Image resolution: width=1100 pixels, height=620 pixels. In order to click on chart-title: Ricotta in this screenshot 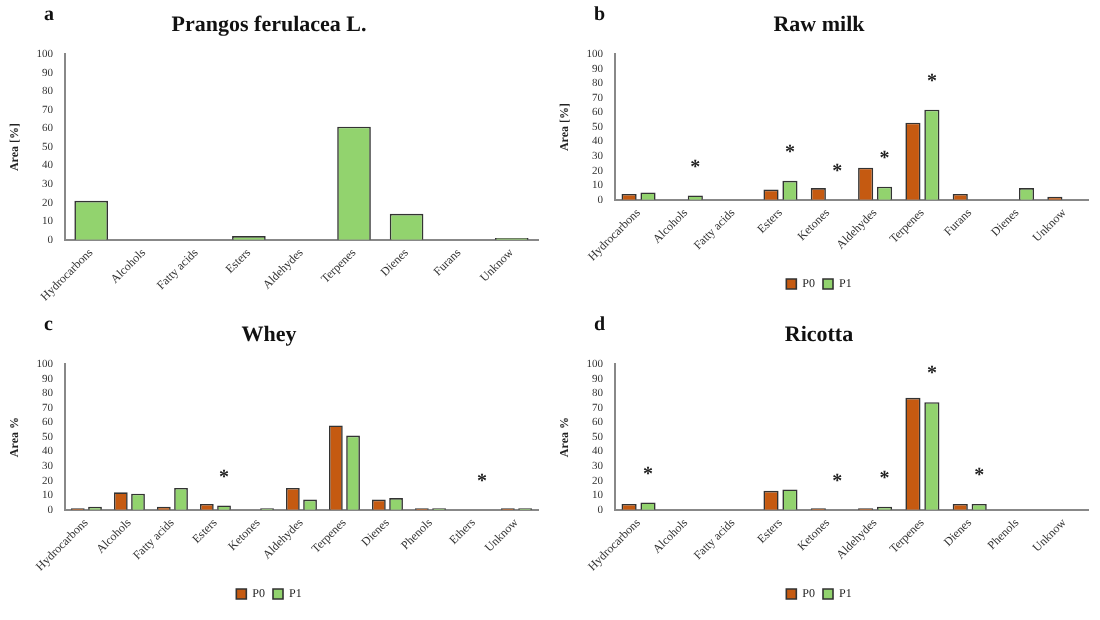, I will do `click(819, 334)`.